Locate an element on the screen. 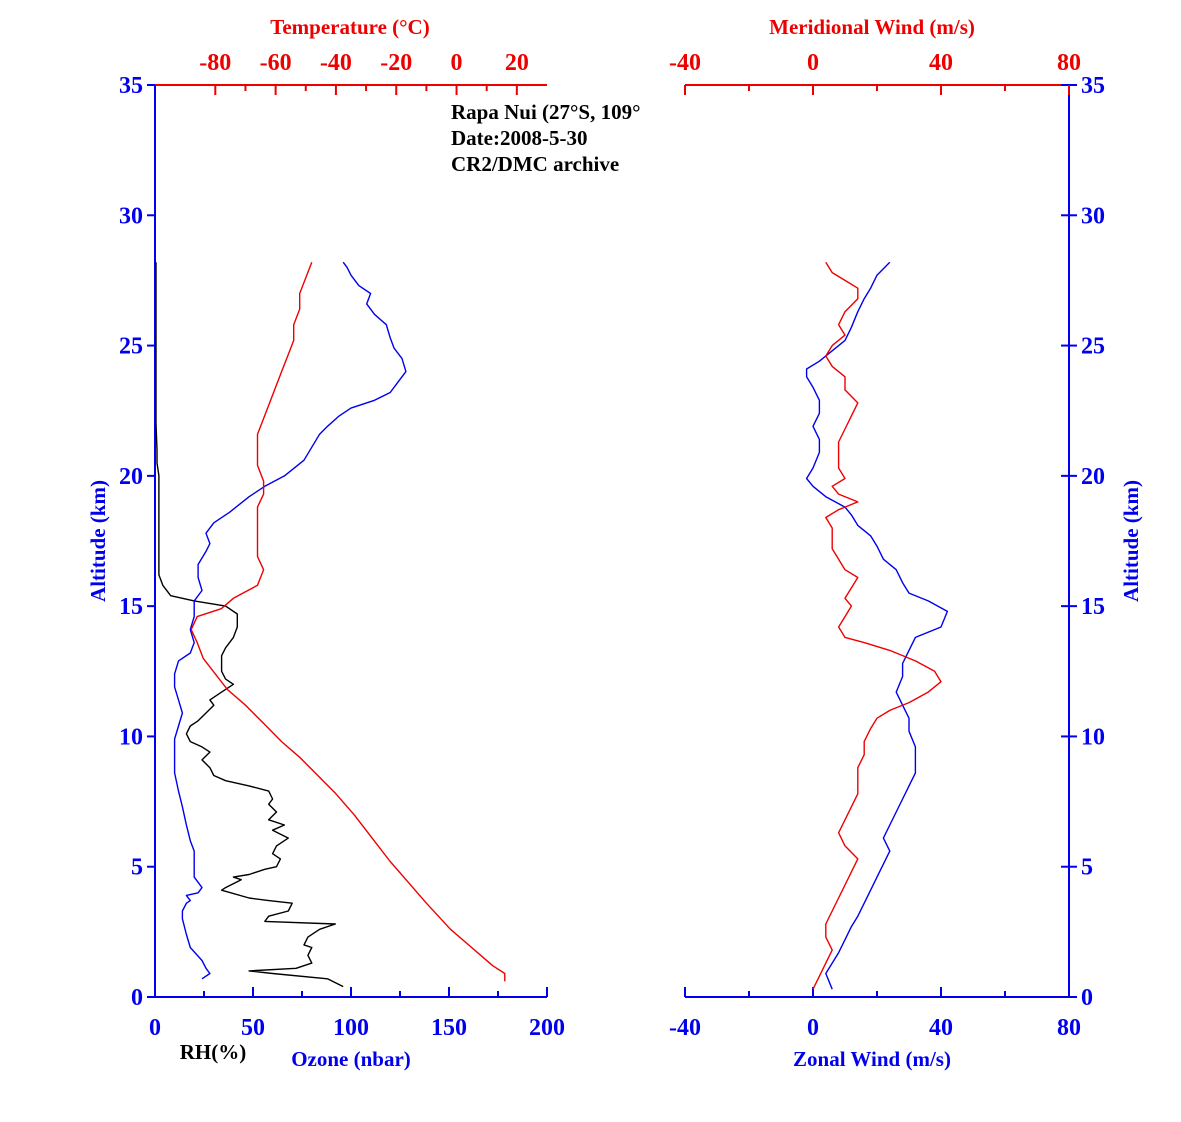 The height and width of the screenshot is (1122, 1181). right-panel-y-tick-label: 15 is located at coordinates (1093, 607).